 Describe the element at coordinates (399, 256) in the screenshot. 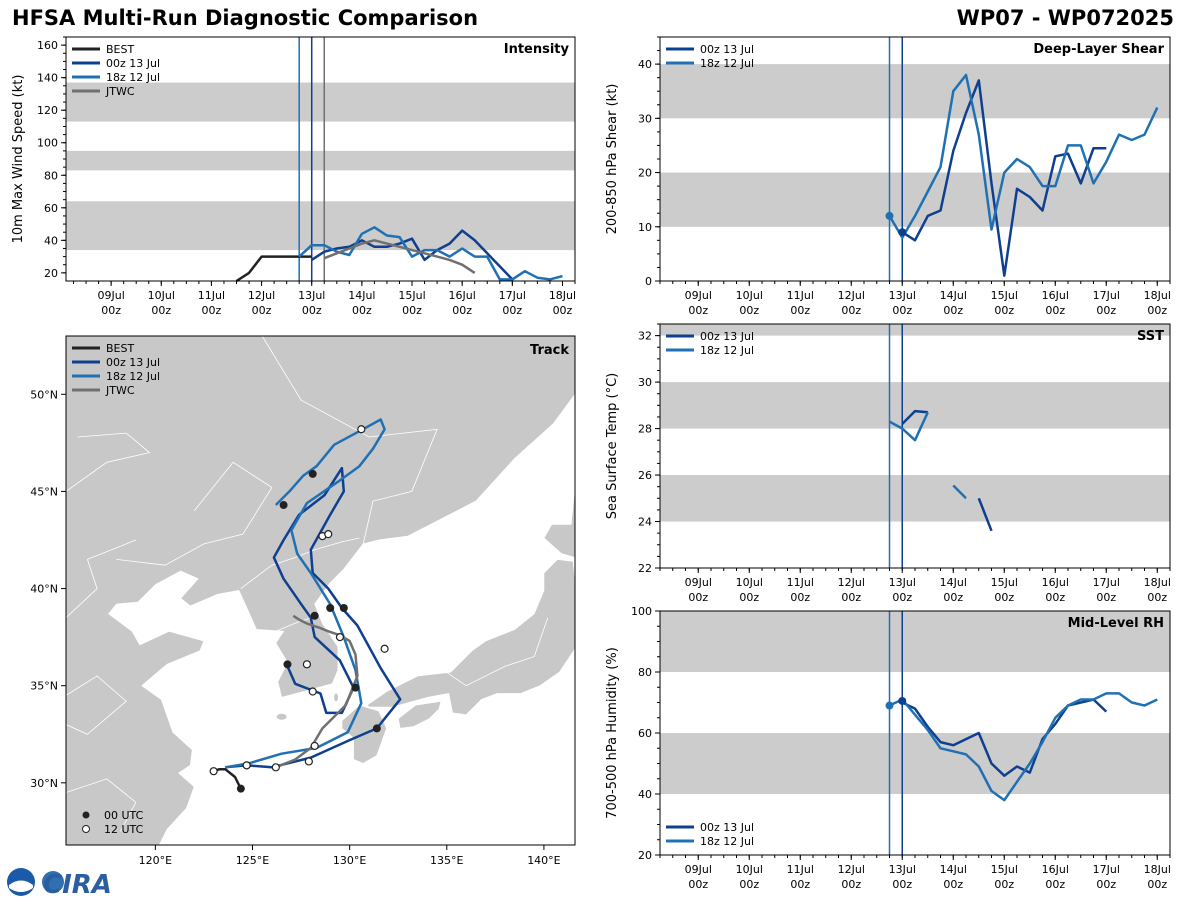

I see `series-line-JTWC` at that location.